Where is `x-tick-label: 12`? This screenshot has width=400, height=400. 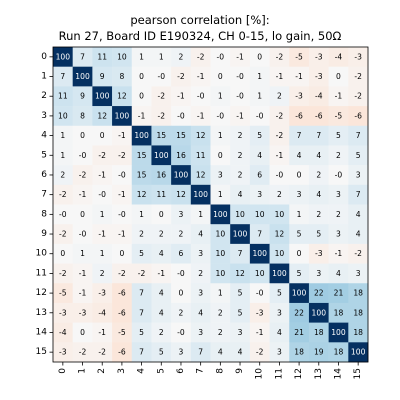 x-tick-label: 12 is located at coordinates (299, 373).